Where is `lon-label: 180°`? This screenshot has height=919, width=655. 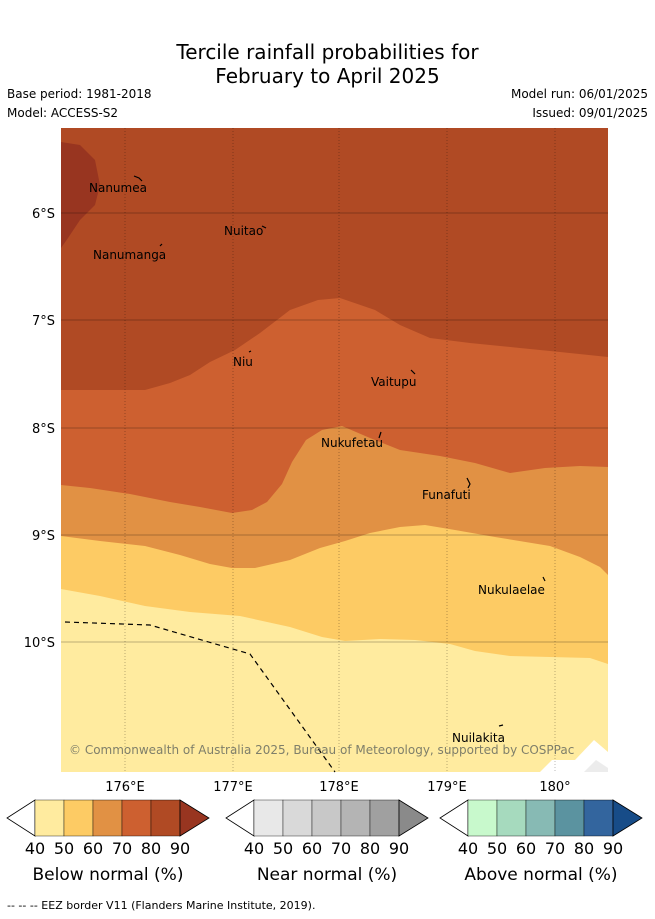 lon-label: 180° is located at coordinates (554, 787).